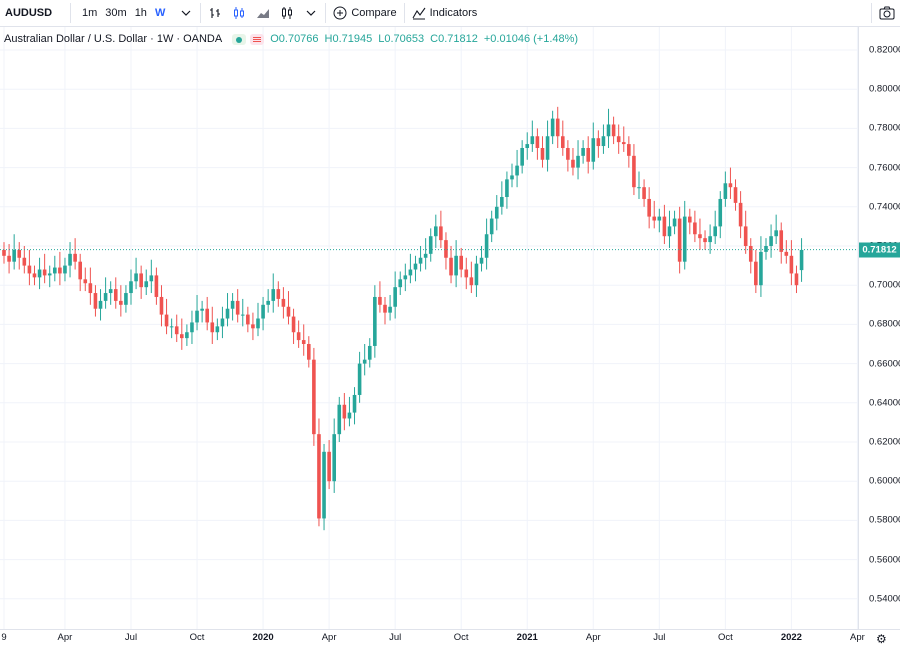 The width and height of the screenshot is (900, 647). What do you see at coordinates (263, 13) in the screenshot?
I see `area-style-button` at bounding box center [263, 13].